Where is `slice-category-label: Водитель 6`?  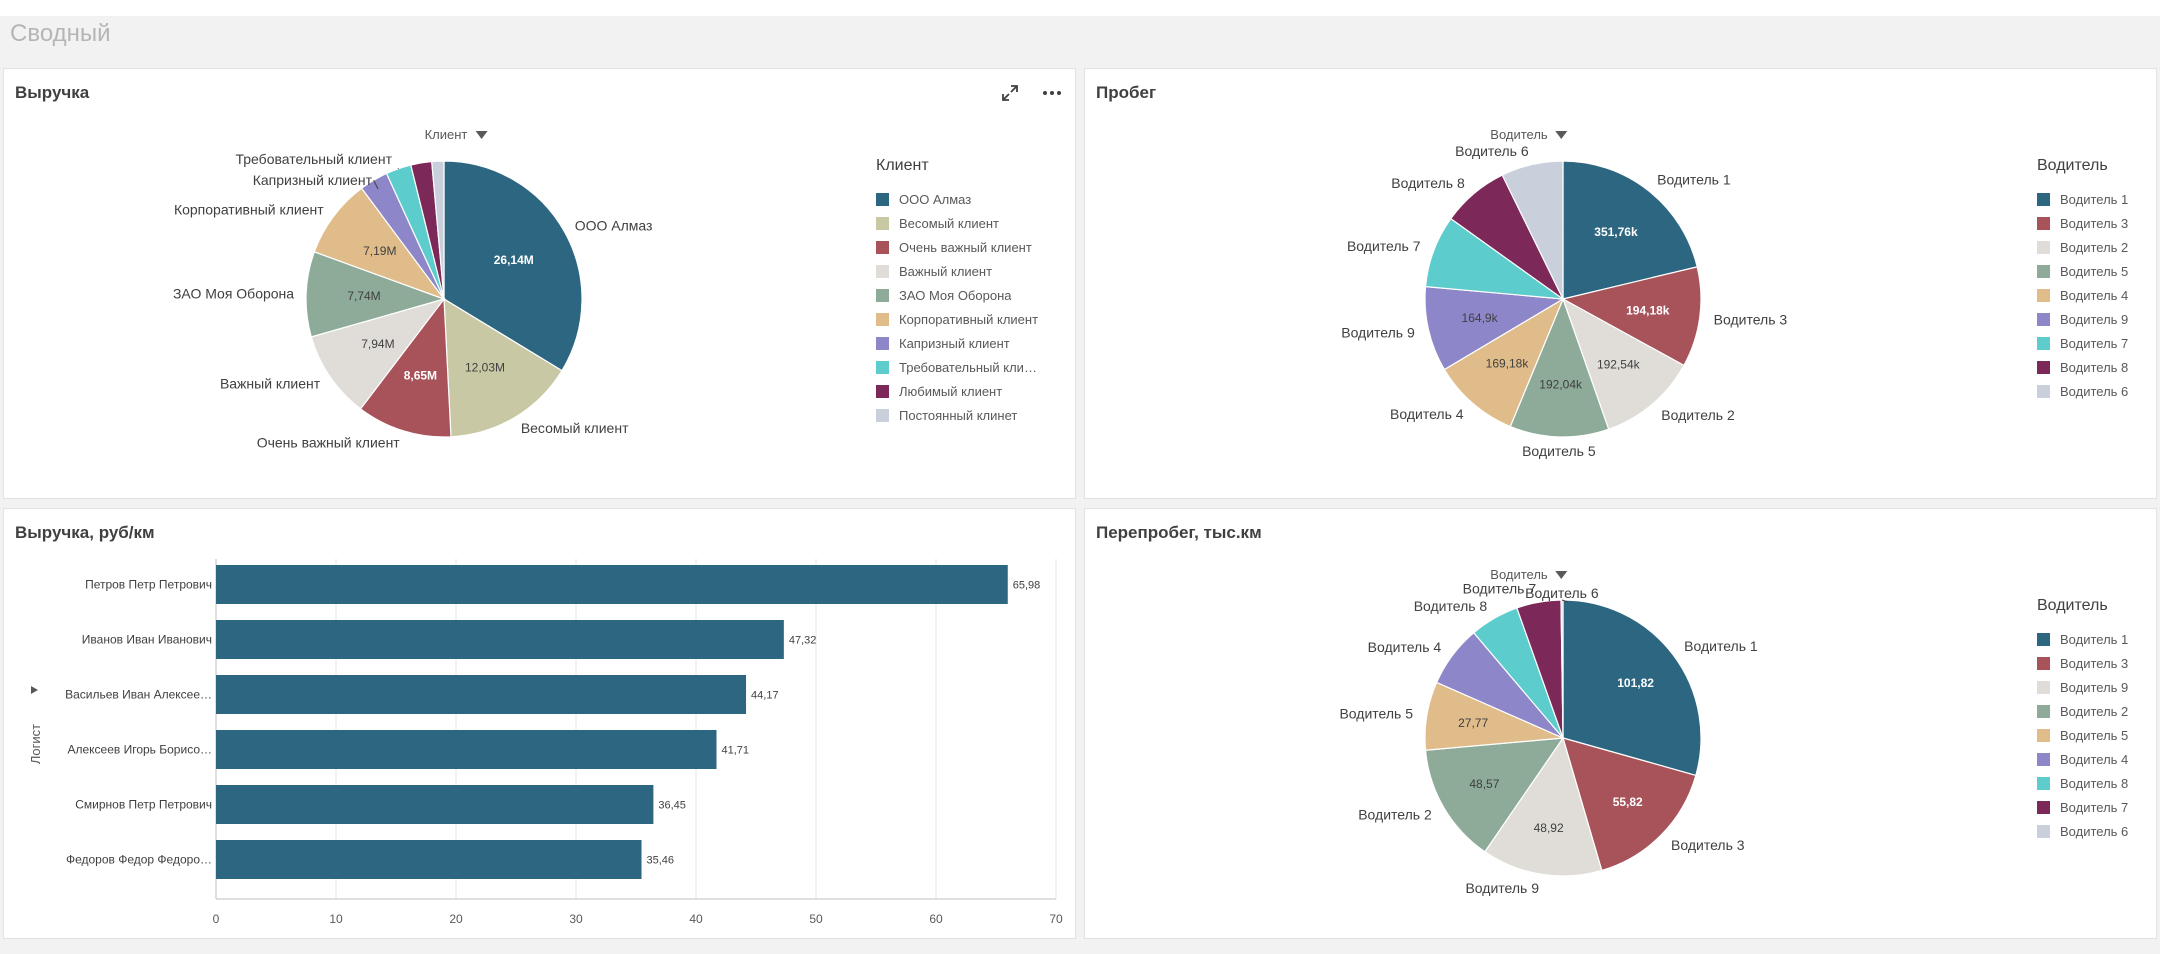
slice-category-label: Водитель 6 is located at coordinates (1562, 593).